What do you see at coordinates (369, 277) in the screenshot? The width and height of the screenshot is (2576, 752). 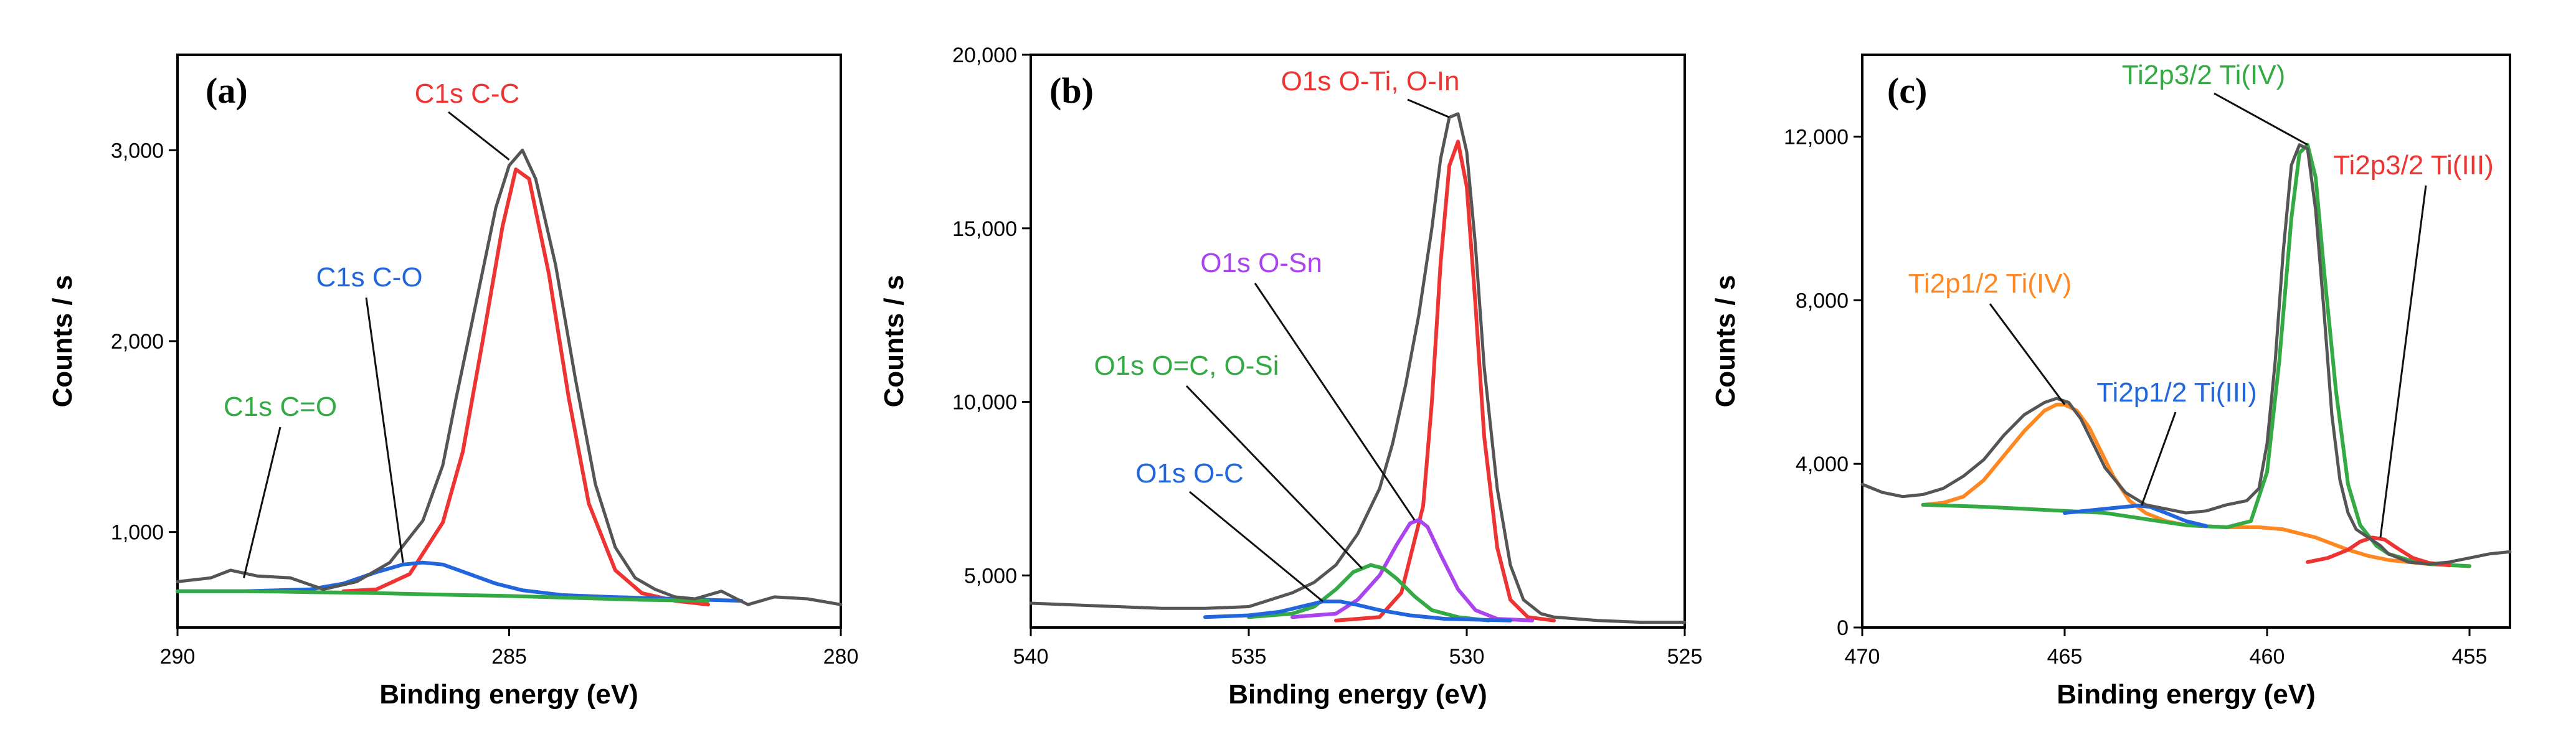 I see `annotation-label: C1s C-O` at bounding box center [369, 277].